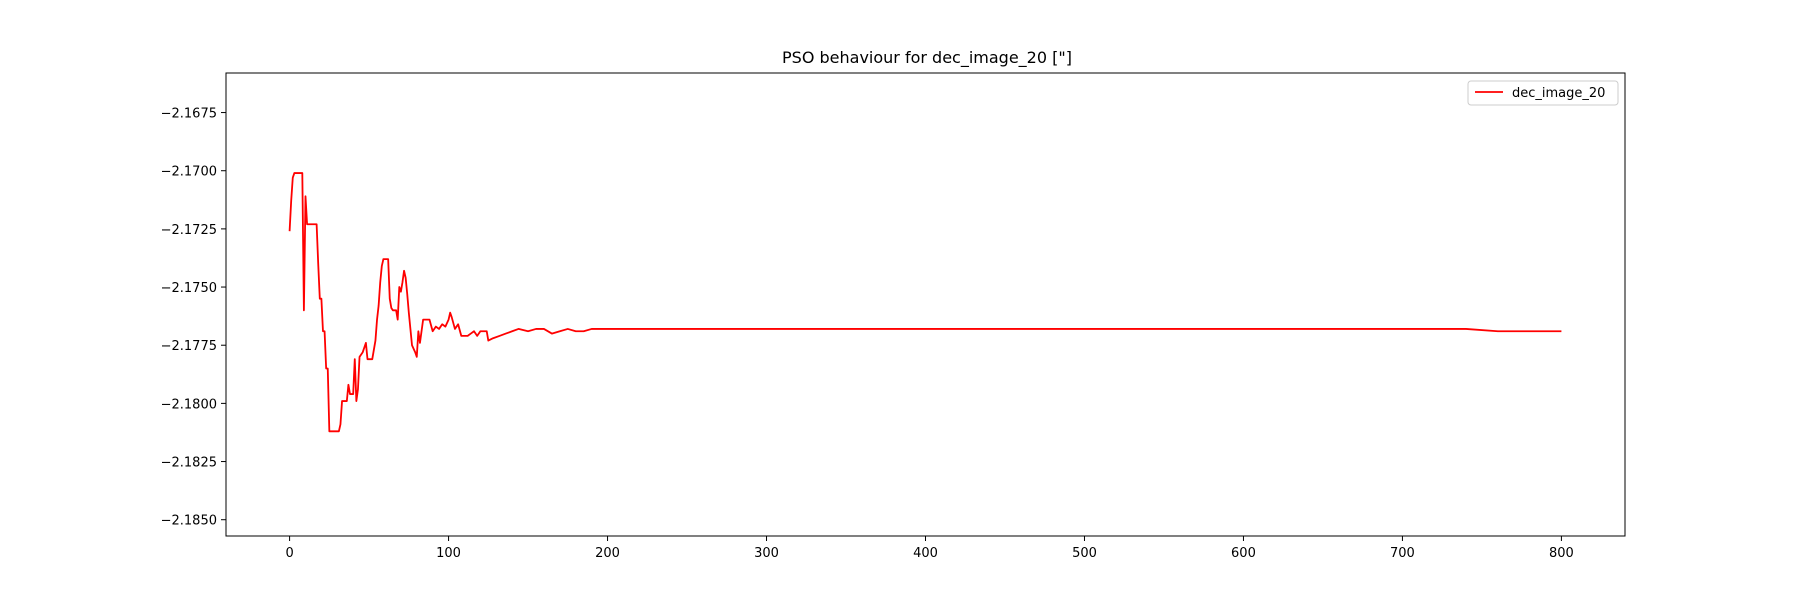 This screenshot has width=1800, height=600. I want to click on x-tick-label: 300, so click(766, 553).